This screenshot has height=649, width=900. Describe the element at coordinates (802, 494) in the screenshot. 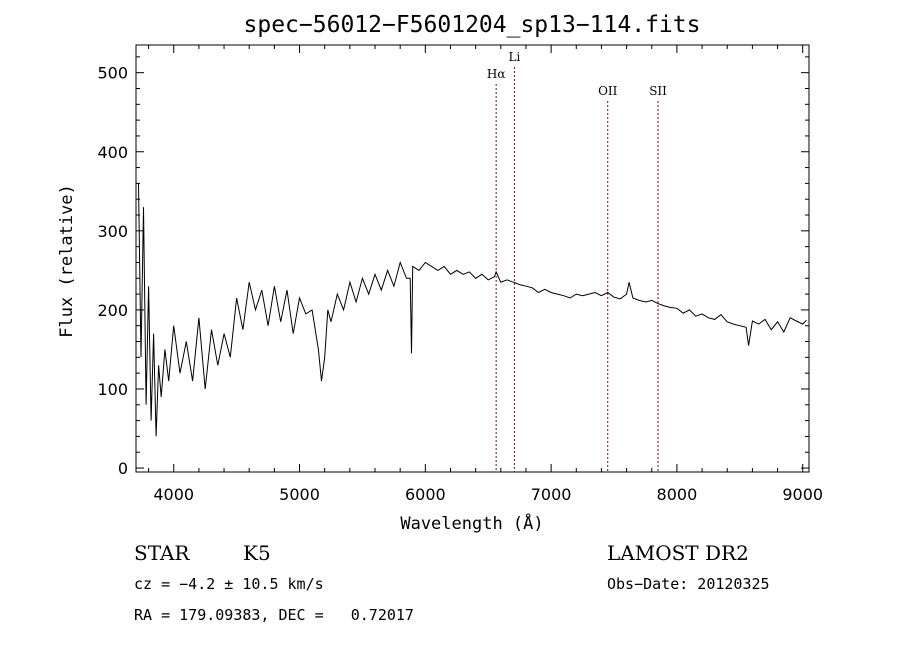

I see `x-tick-label: 9000` at that location.